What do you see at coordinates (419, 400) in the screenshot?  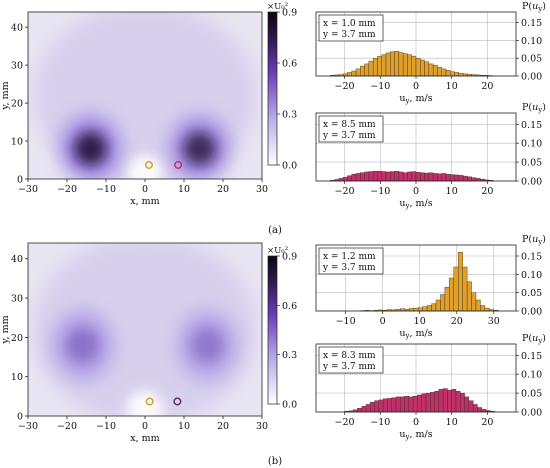 I see `bars` at bounding box center [419, 400].